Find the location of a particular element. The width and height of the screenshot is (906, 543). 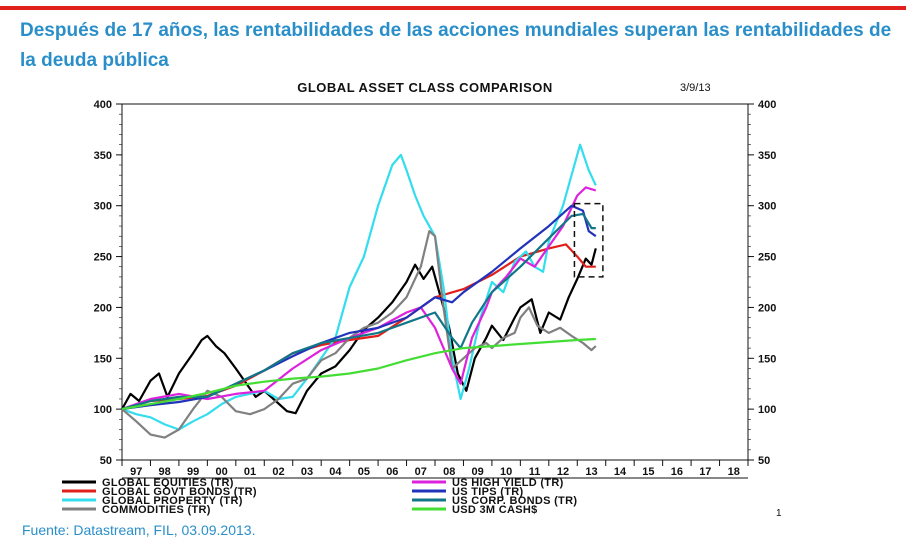

x-tick-label: 13 is located at coordinates (591, 472).